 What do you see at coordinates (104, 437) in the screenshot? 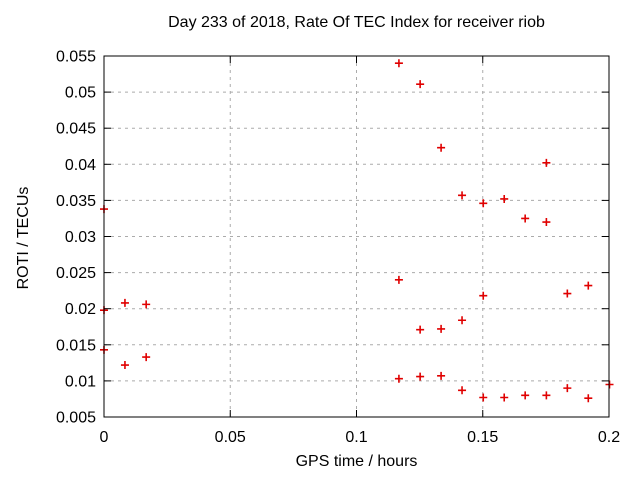
I see `x-tick-label: 0` at bounding box center [104, 437].